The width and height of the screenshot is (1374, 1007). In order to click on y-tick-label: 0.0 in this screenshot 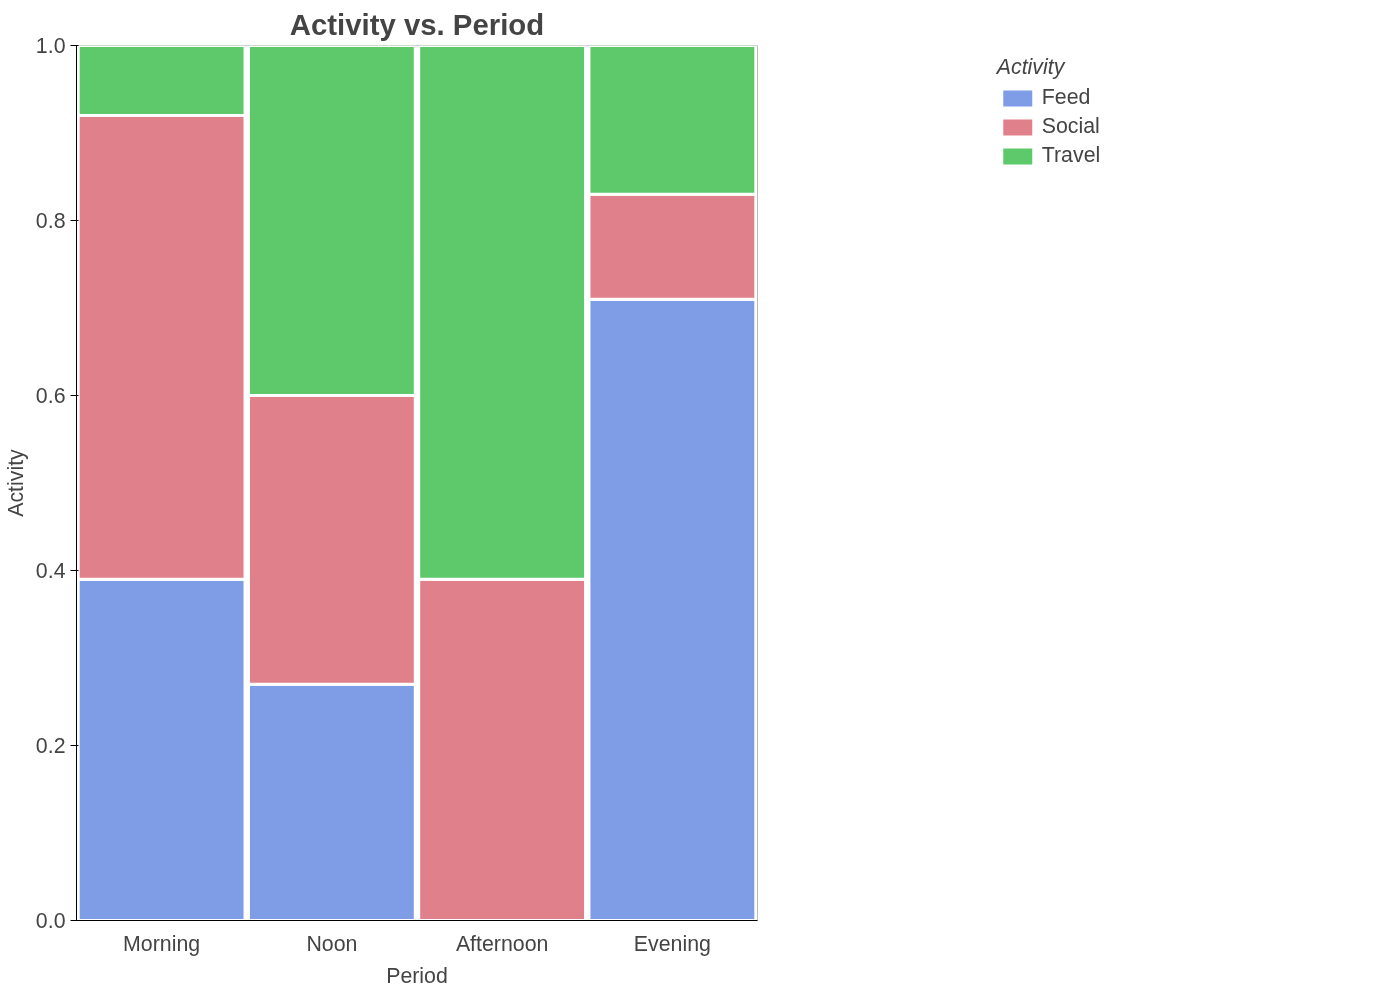, I will do `click(50, 921)`.